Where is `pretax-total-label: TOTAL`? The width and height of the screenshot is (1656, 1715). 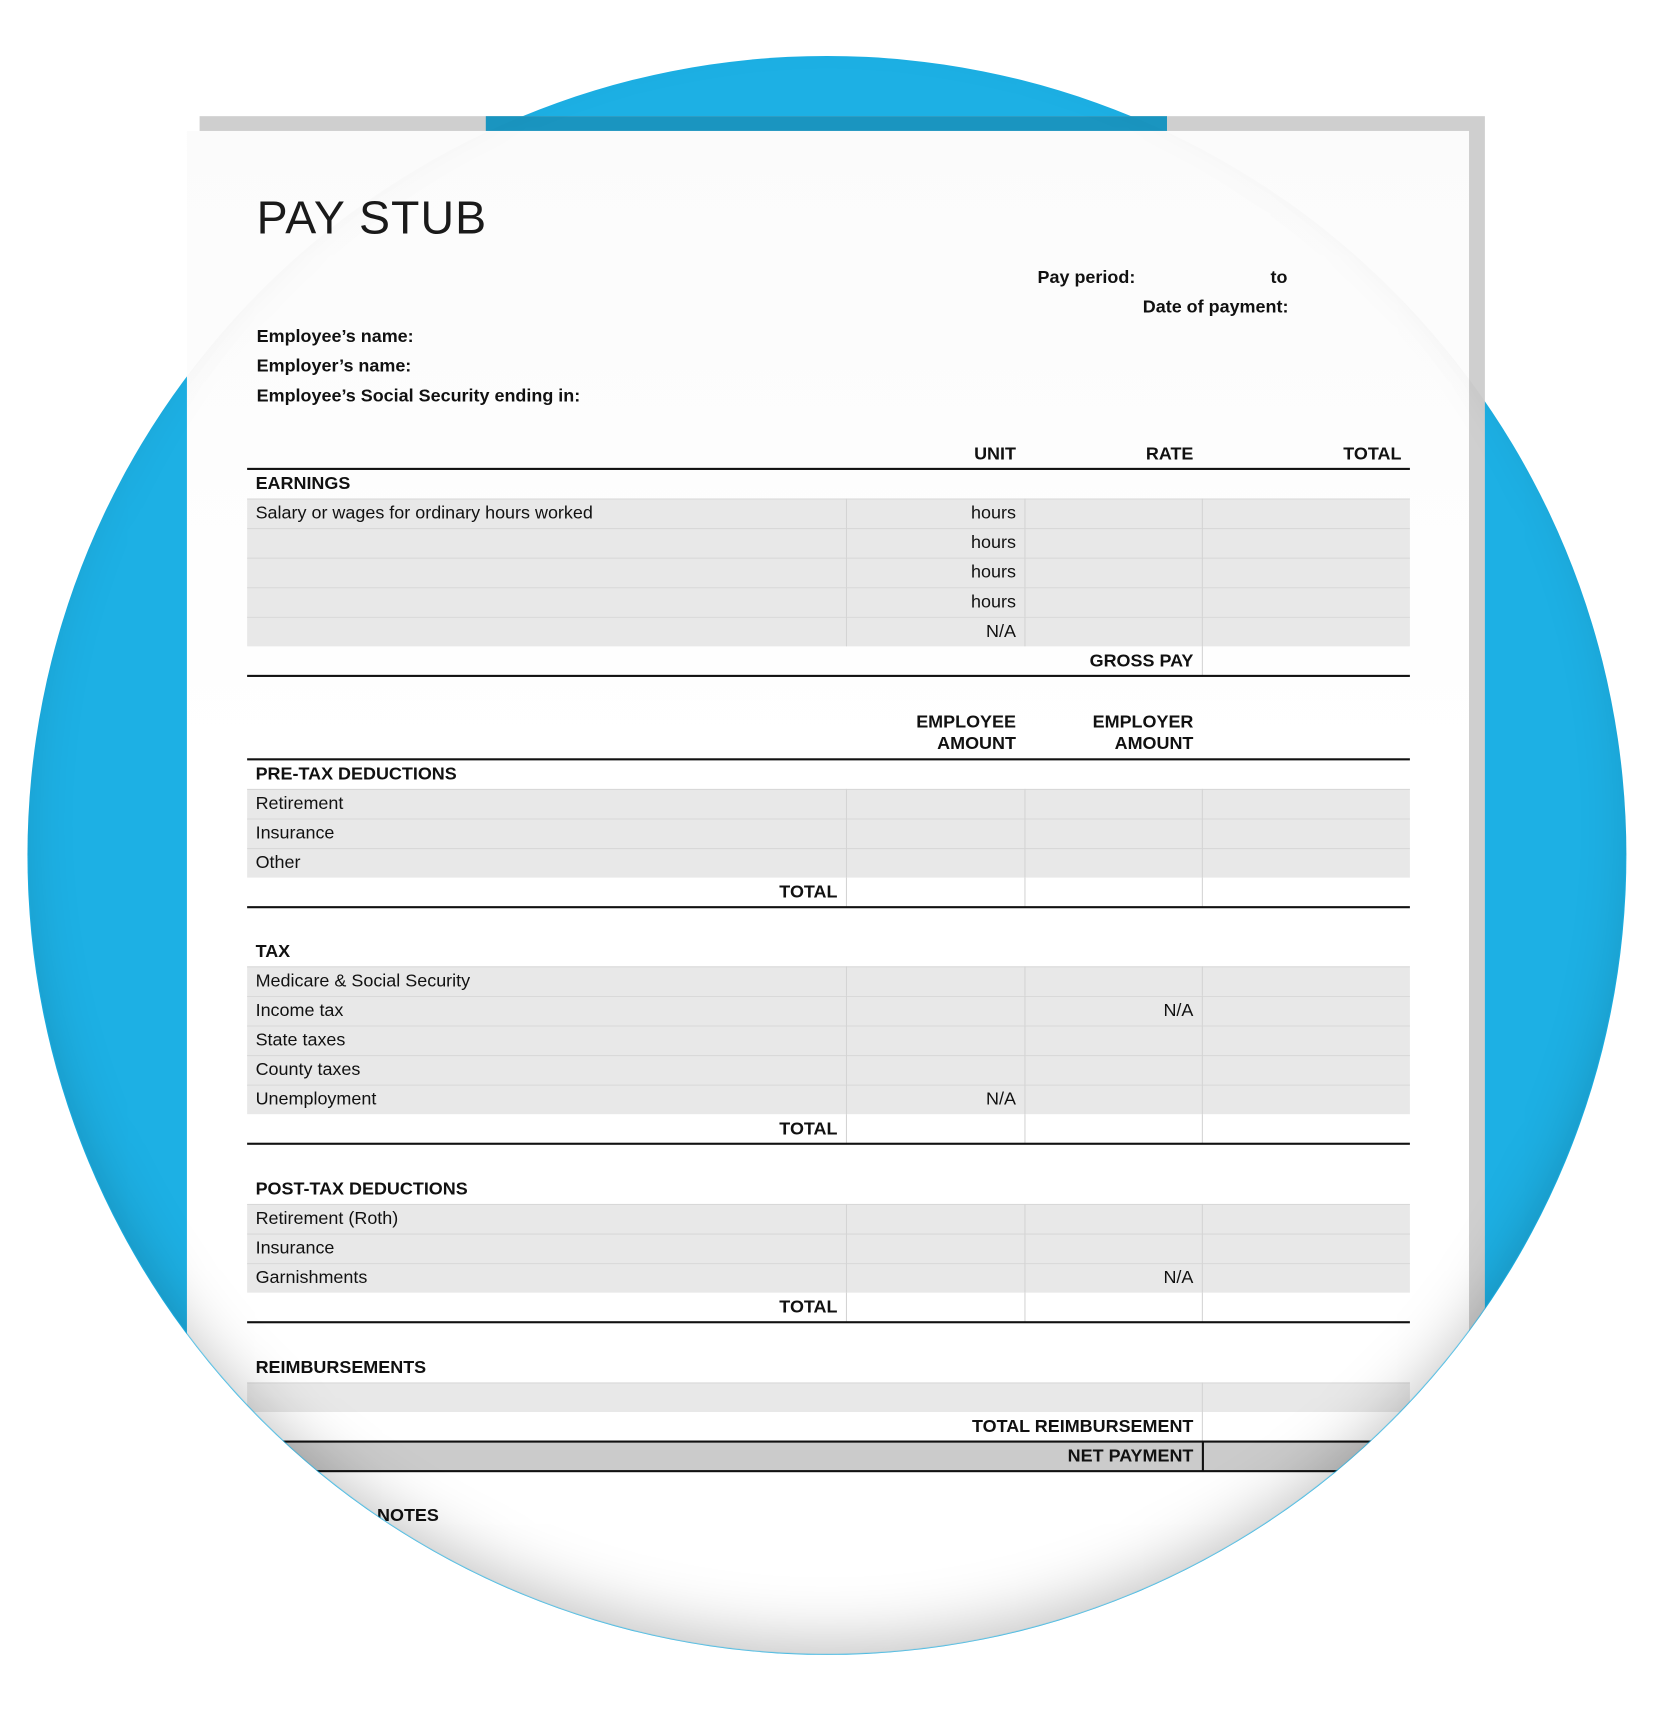
pretax-total-label: TOTAL is located at coordinates (808, 891).